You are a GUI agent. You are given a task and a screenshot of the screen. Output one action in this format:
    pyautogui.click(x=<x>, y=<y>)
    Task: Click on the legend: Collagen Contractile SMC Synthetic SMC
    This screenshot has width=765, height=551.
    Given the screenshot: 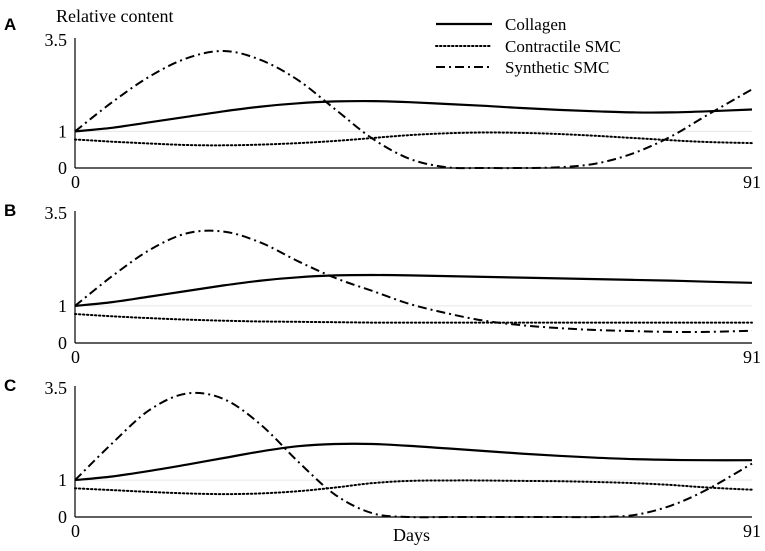 What is the action you would take?
    pyautogui.click(x=528, y=46)
    